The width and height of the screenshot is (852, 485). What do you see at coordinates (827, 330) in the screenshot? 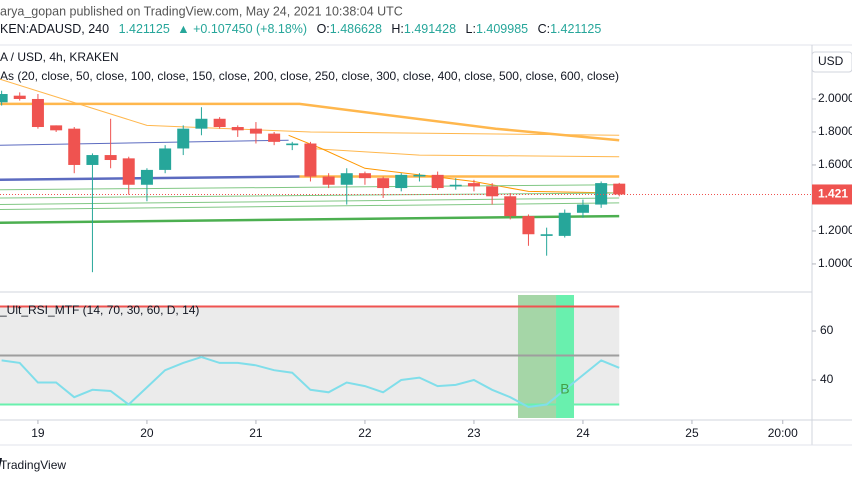
I see `y-tick-label: 60` at bounding box center [827, 330].